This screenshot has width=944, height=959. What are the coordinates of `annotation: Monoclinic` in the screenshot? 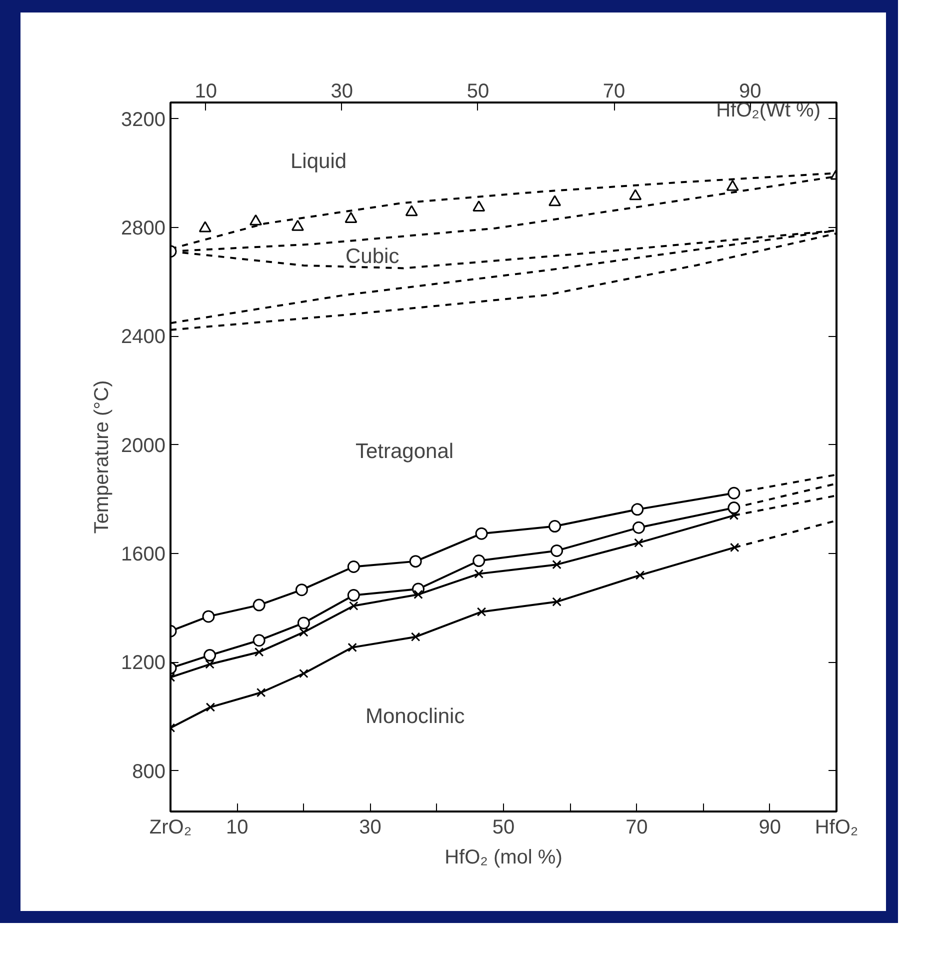 It's located at (415, 716).